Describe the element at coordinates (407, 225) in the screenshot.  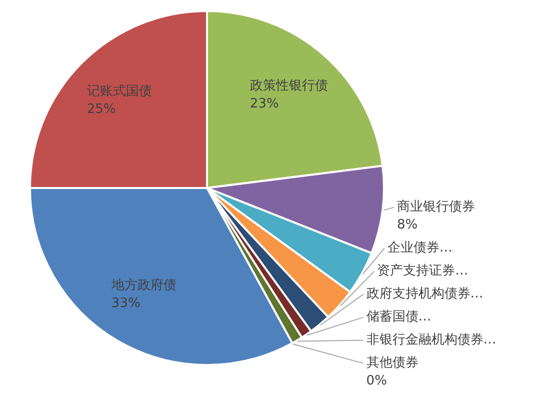
I see `data-label: 8%` at that location.